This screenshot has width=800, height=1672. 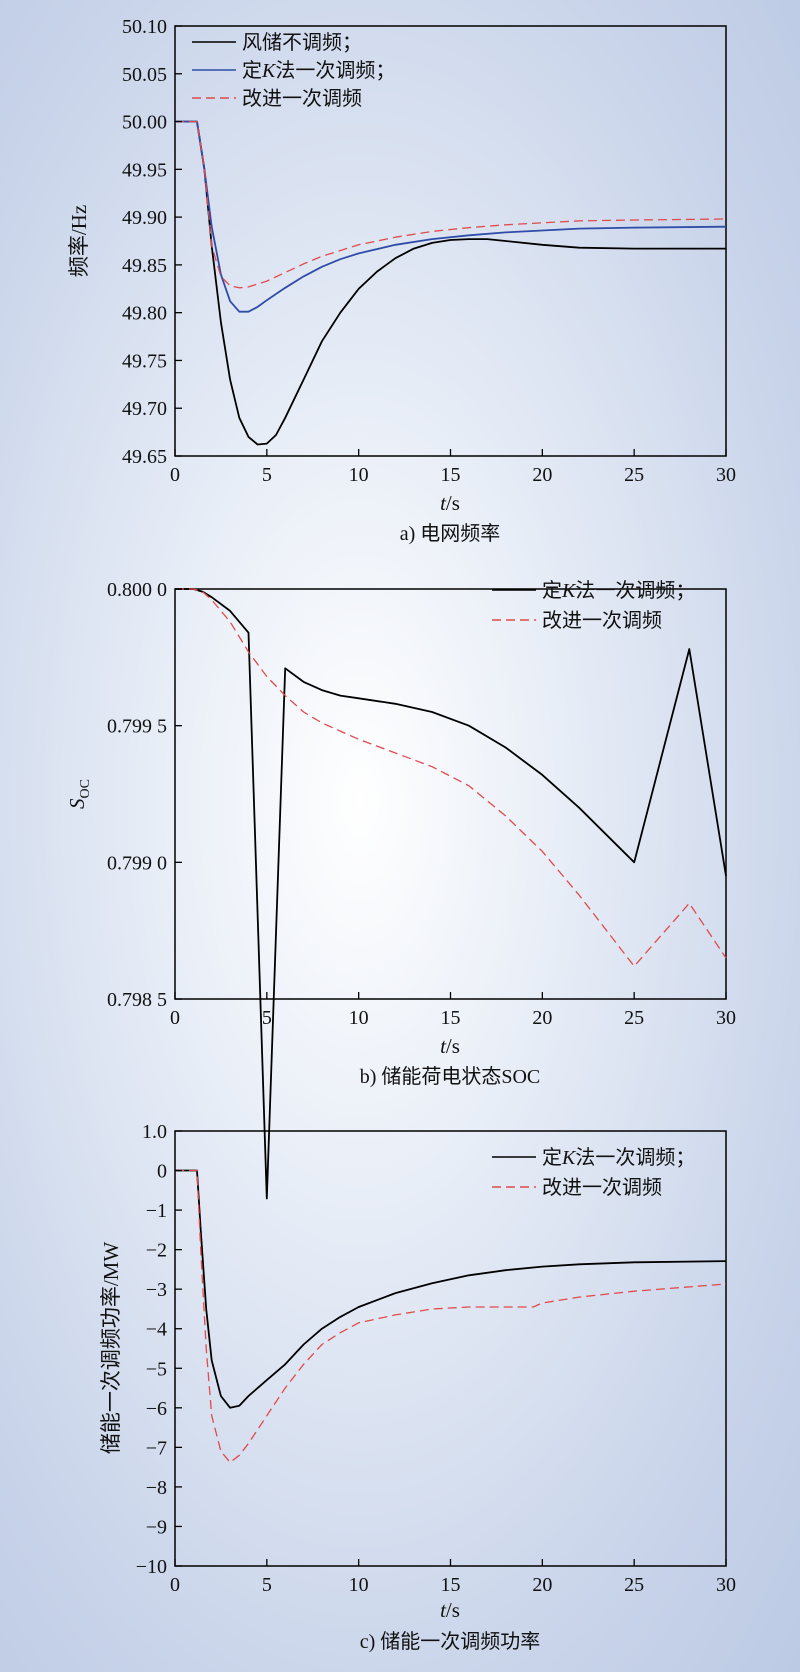 I want to click on caption-c: c) 储能一次调频功率, so click(x=450, y=1641).